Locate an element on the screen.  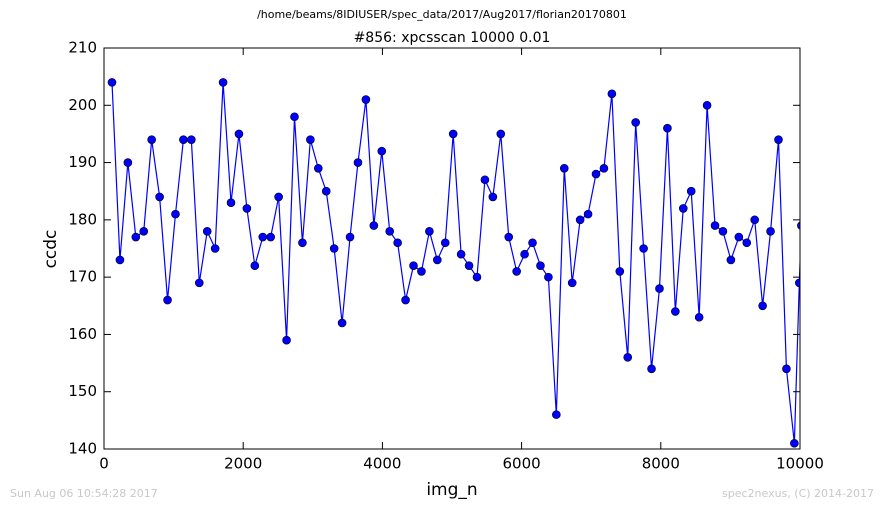
footer-right: spec2nexus, (C) 2014-2017 is located at coordinates (798, 493).